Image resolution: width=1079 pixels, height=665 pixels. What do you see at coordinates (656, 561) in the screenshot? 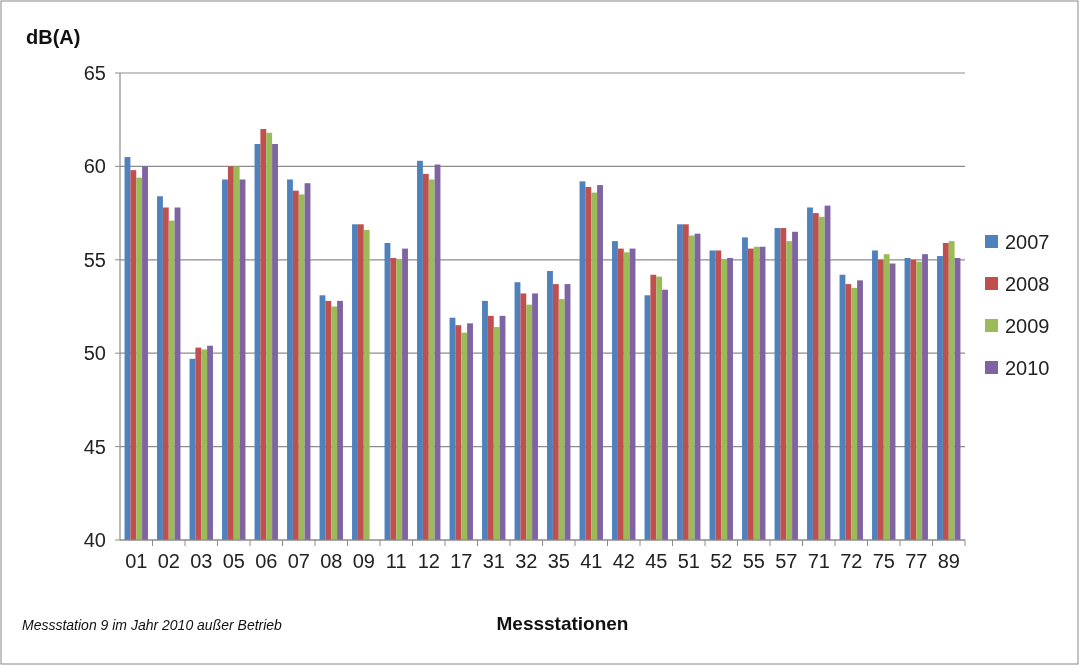
I see `x-tick-label: 45` at bounding box center [656, 561].